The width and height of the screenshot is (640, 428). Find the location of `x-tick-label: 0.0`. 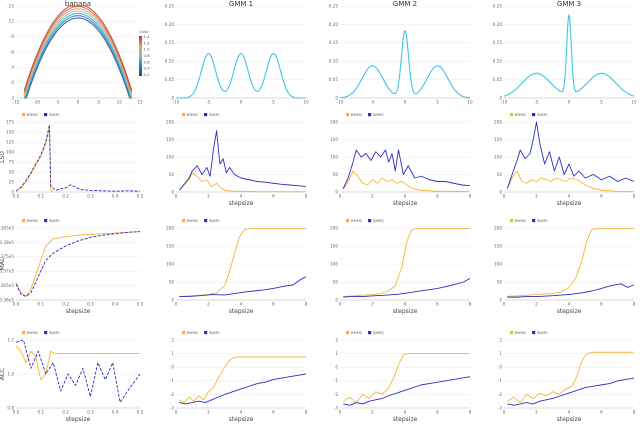

x-tick-label: 0.0 is located at coordinates (16, 304).